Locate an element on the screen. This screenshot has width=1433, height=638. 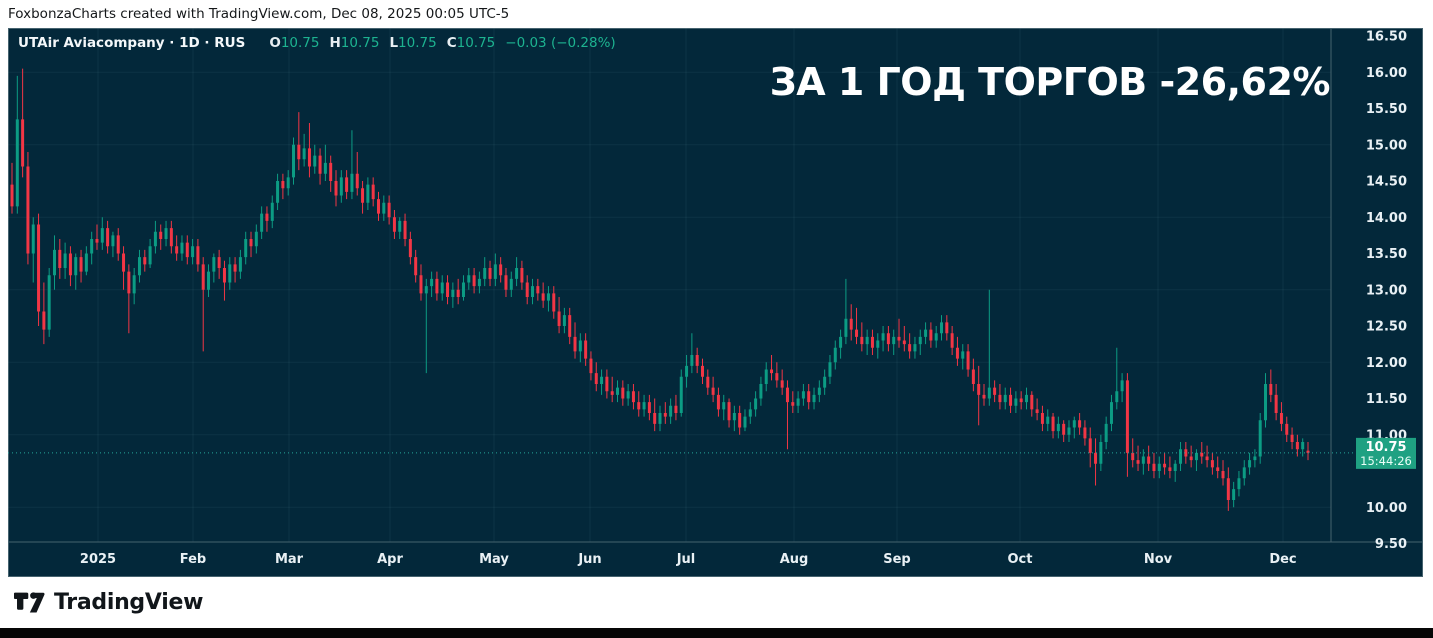
time-tick-label: 2025 is located at coordinates (98, 559).